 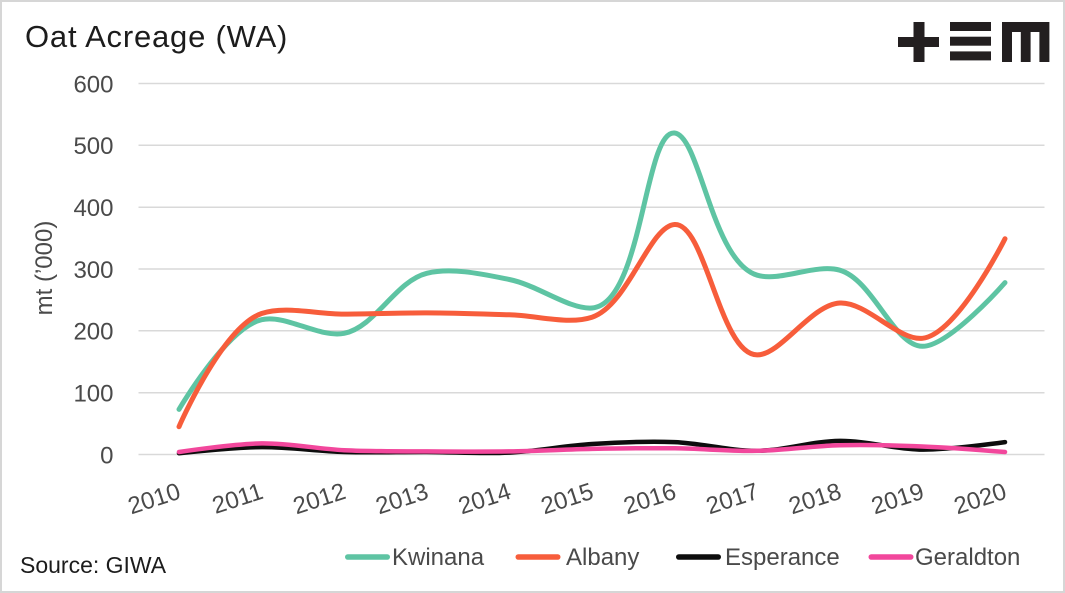 What do you see at coordinates (980, 499) in the screenshot?
I see `svg-text: 2020` at bounding box center [980, 499].